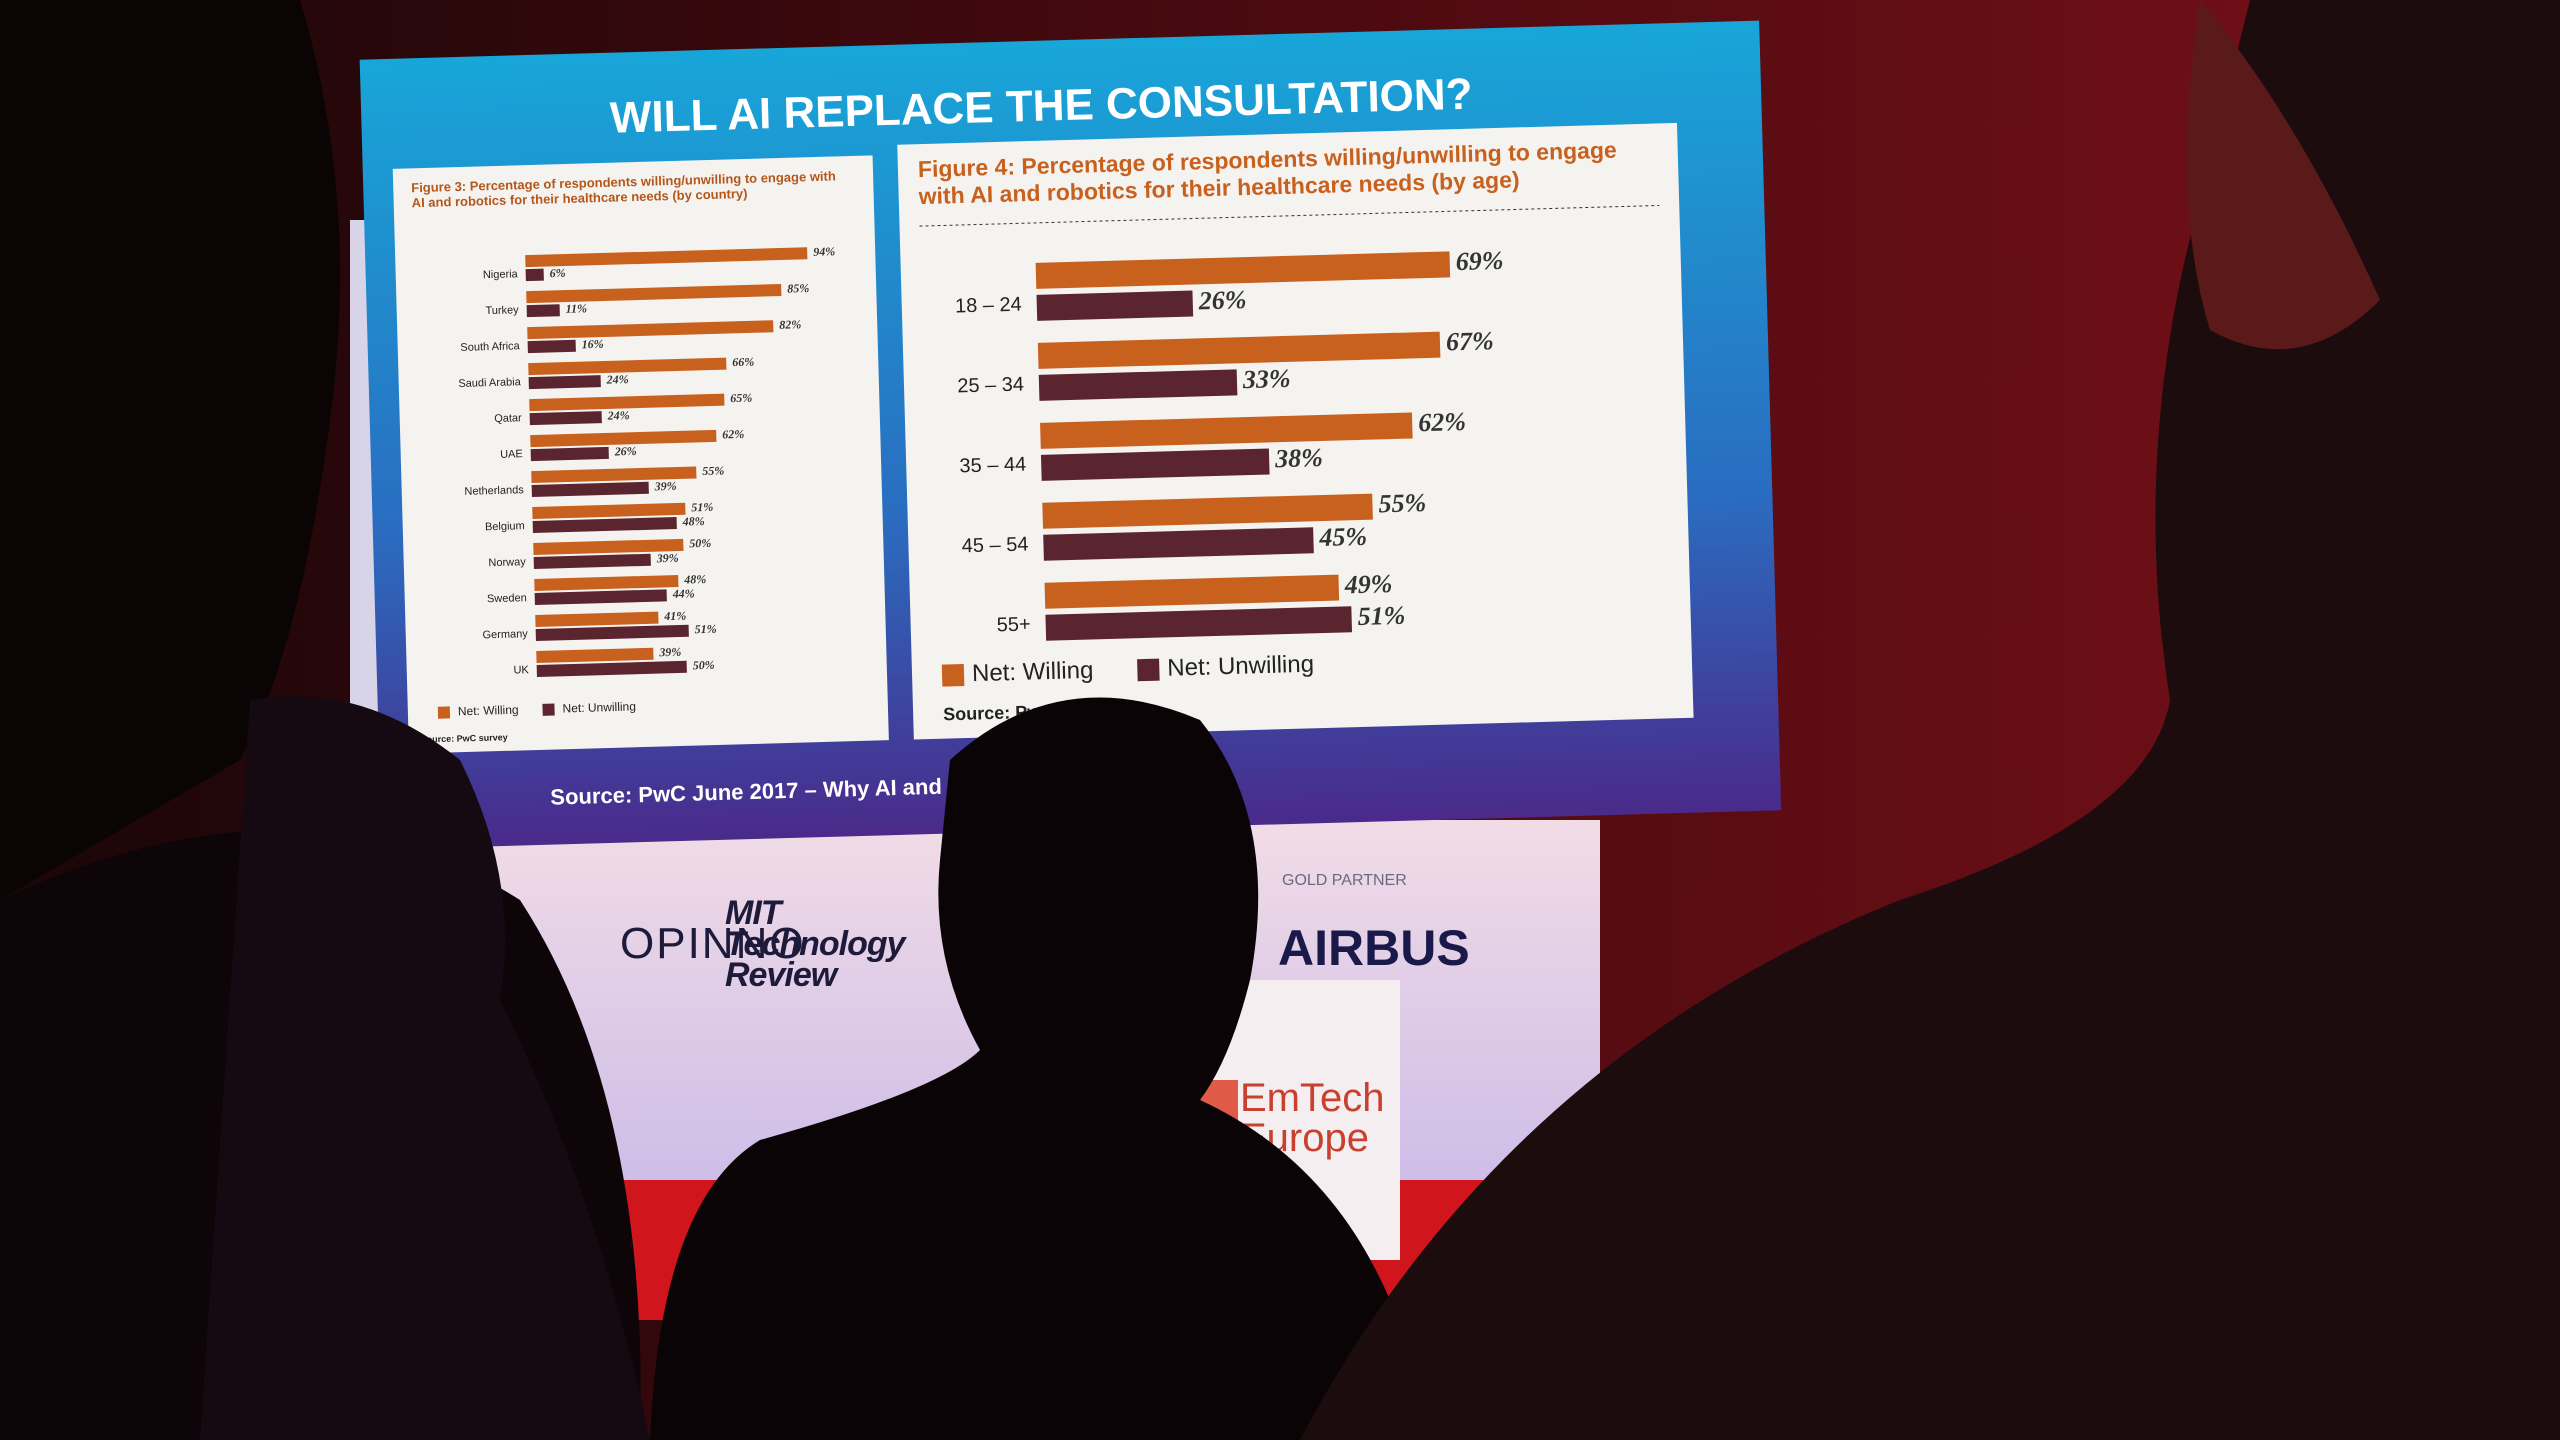  What do you see at coordinates (507, 562) in the screenshot?
I see `category-label: Norway` at bounding box center [507, 562].